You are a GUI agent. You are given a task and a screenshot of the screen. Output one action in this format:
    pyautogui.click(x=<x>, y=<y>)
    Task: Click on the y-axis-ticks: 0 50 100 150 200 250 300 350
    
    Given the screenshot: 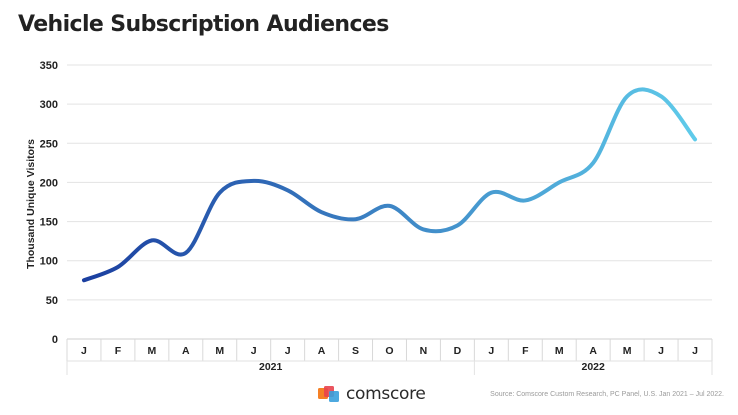 What is the action you would take?
    pyautogui.click(x=49, y=203)
    